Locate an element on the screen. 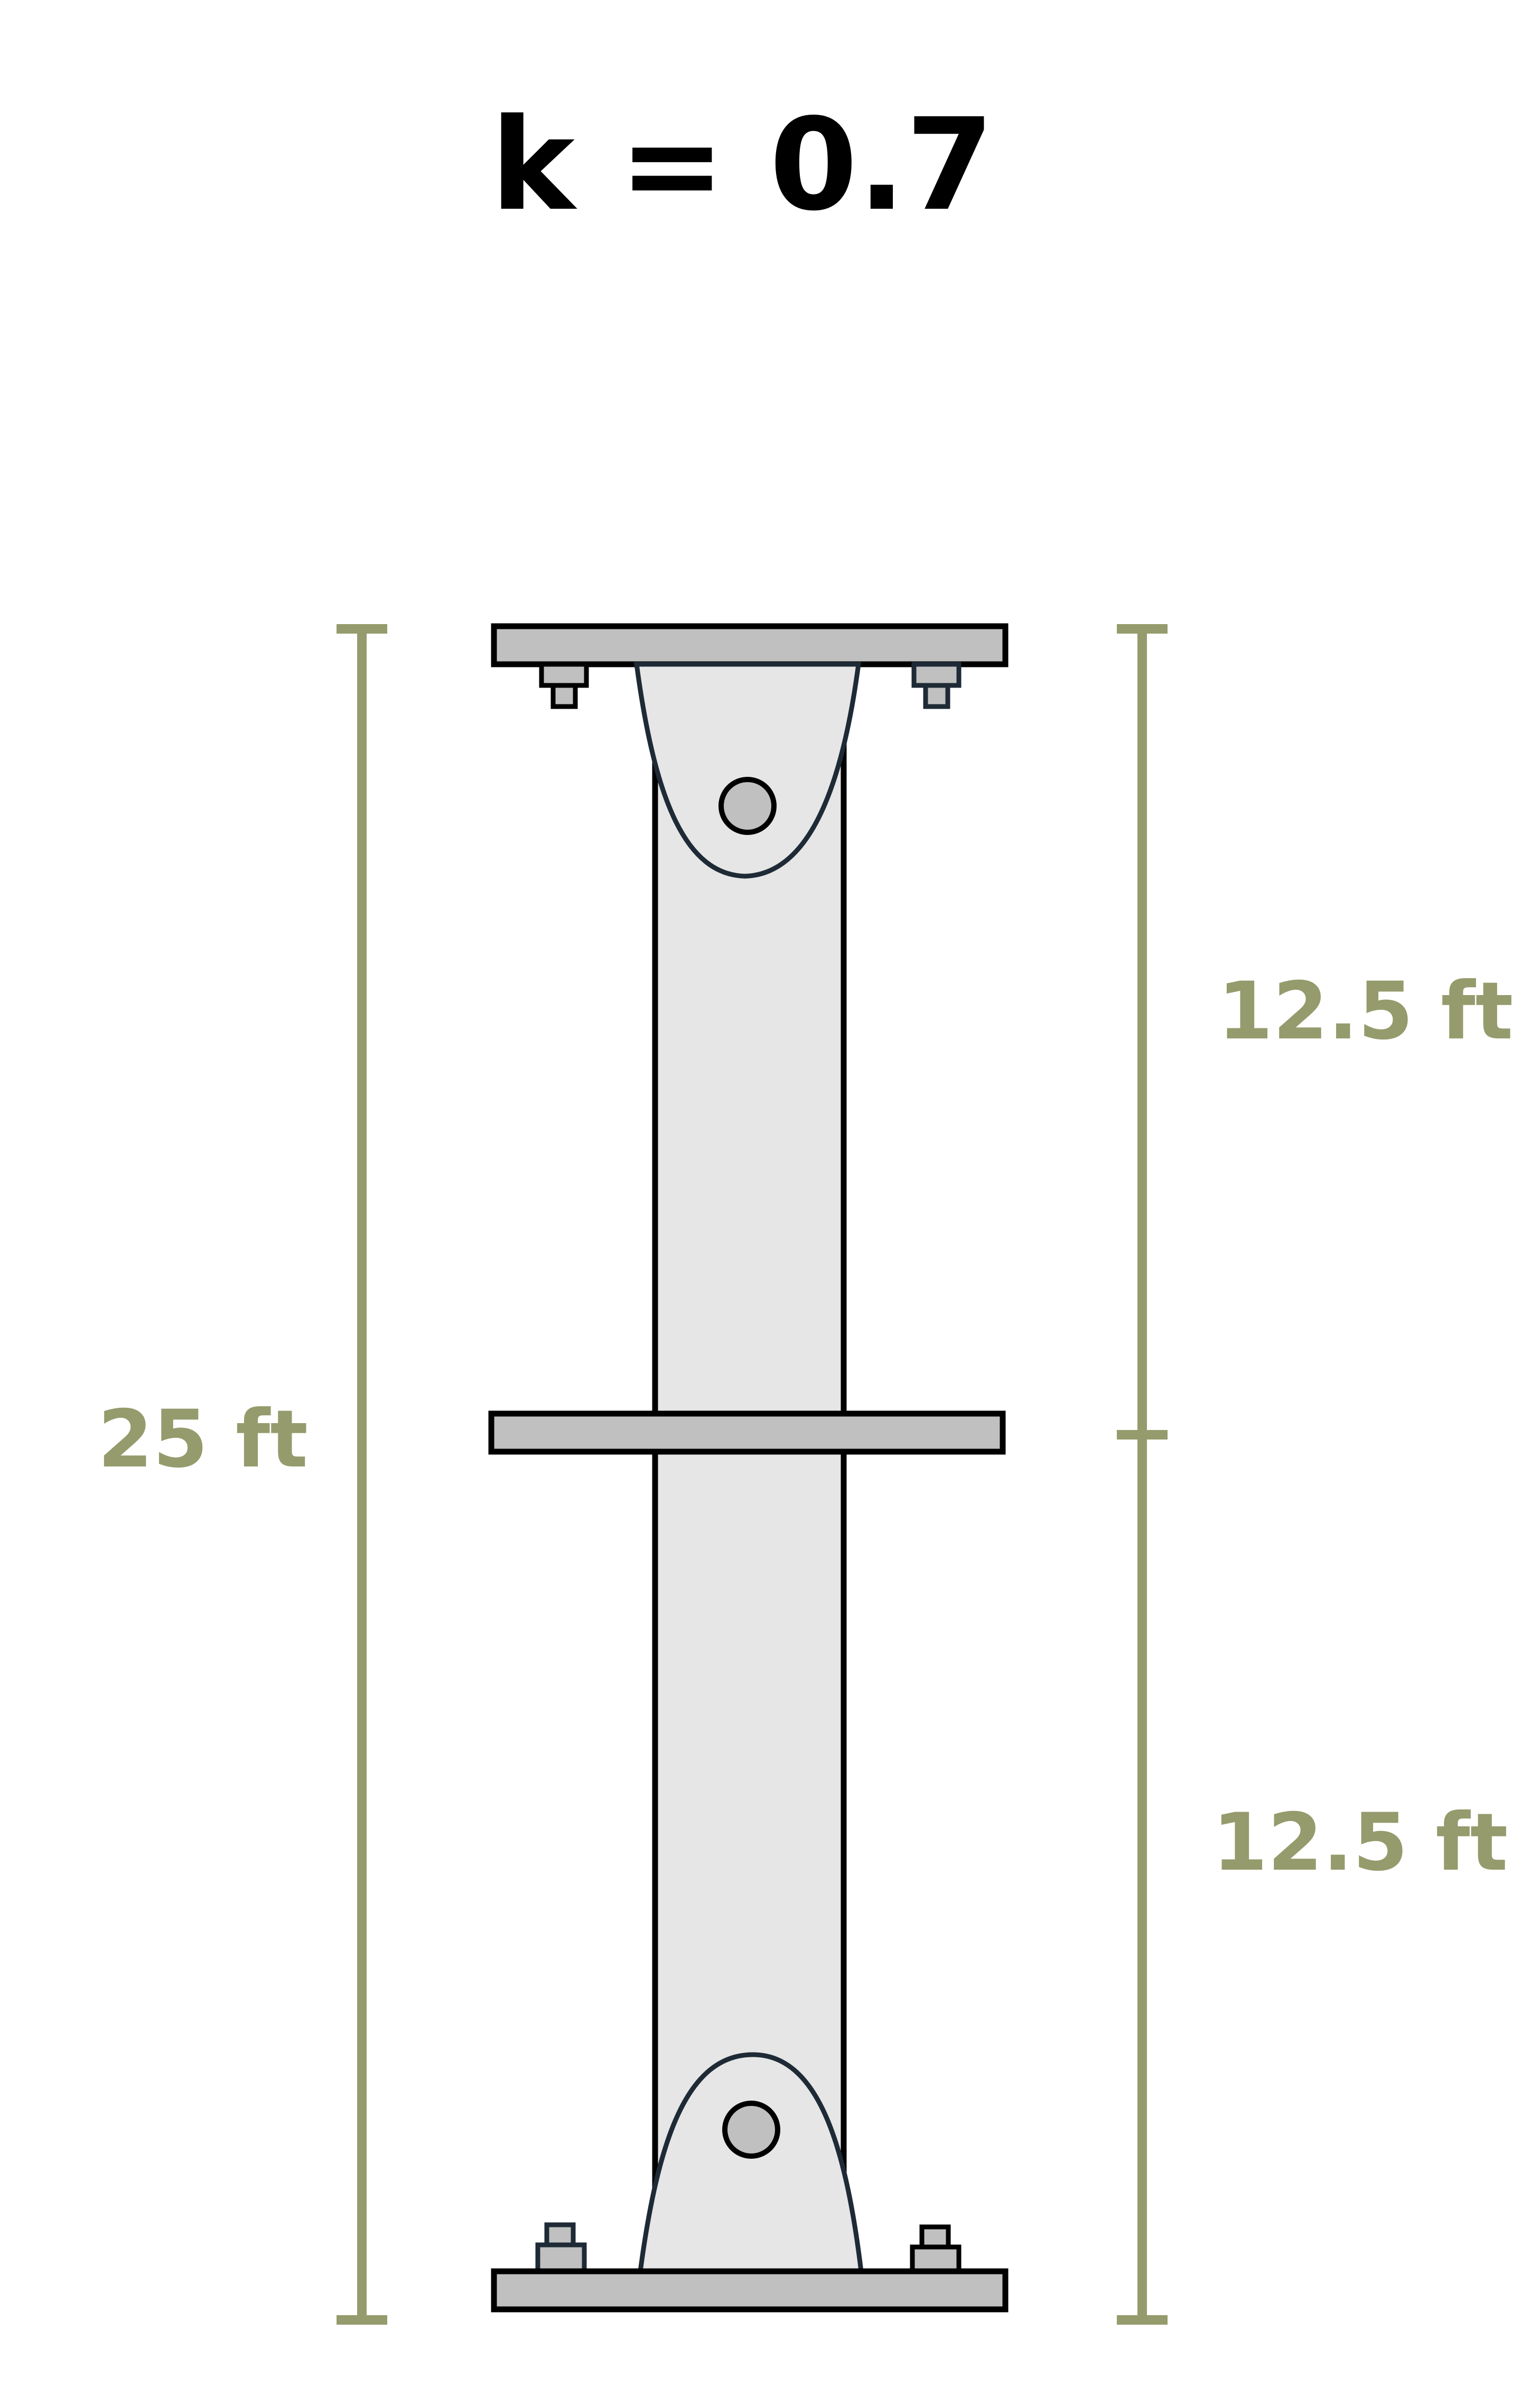 Image resolution: width=1540 pixels, height=2405 pixels. segment-dimension-line is located at coordinates (1142, 1474).